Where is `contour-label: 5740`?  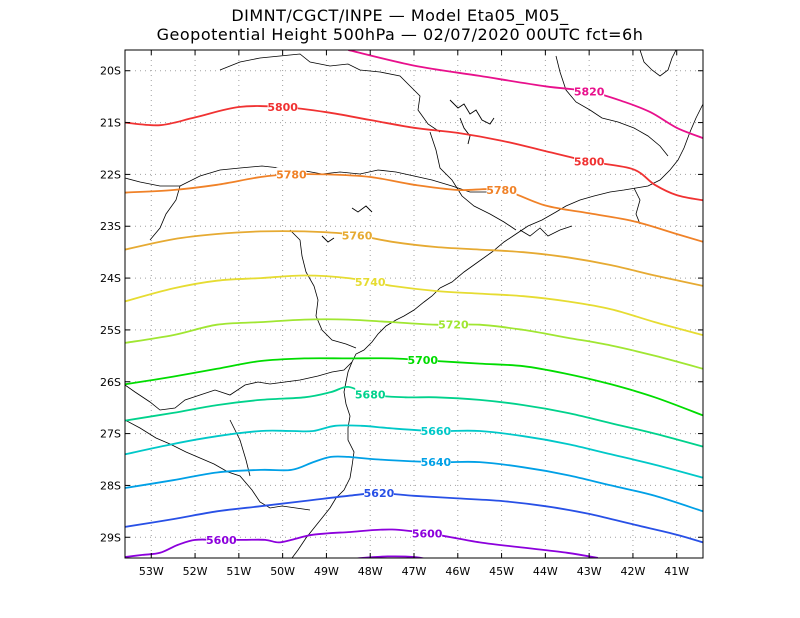 contour-label: 5740 is located at coordinates (370, 282).